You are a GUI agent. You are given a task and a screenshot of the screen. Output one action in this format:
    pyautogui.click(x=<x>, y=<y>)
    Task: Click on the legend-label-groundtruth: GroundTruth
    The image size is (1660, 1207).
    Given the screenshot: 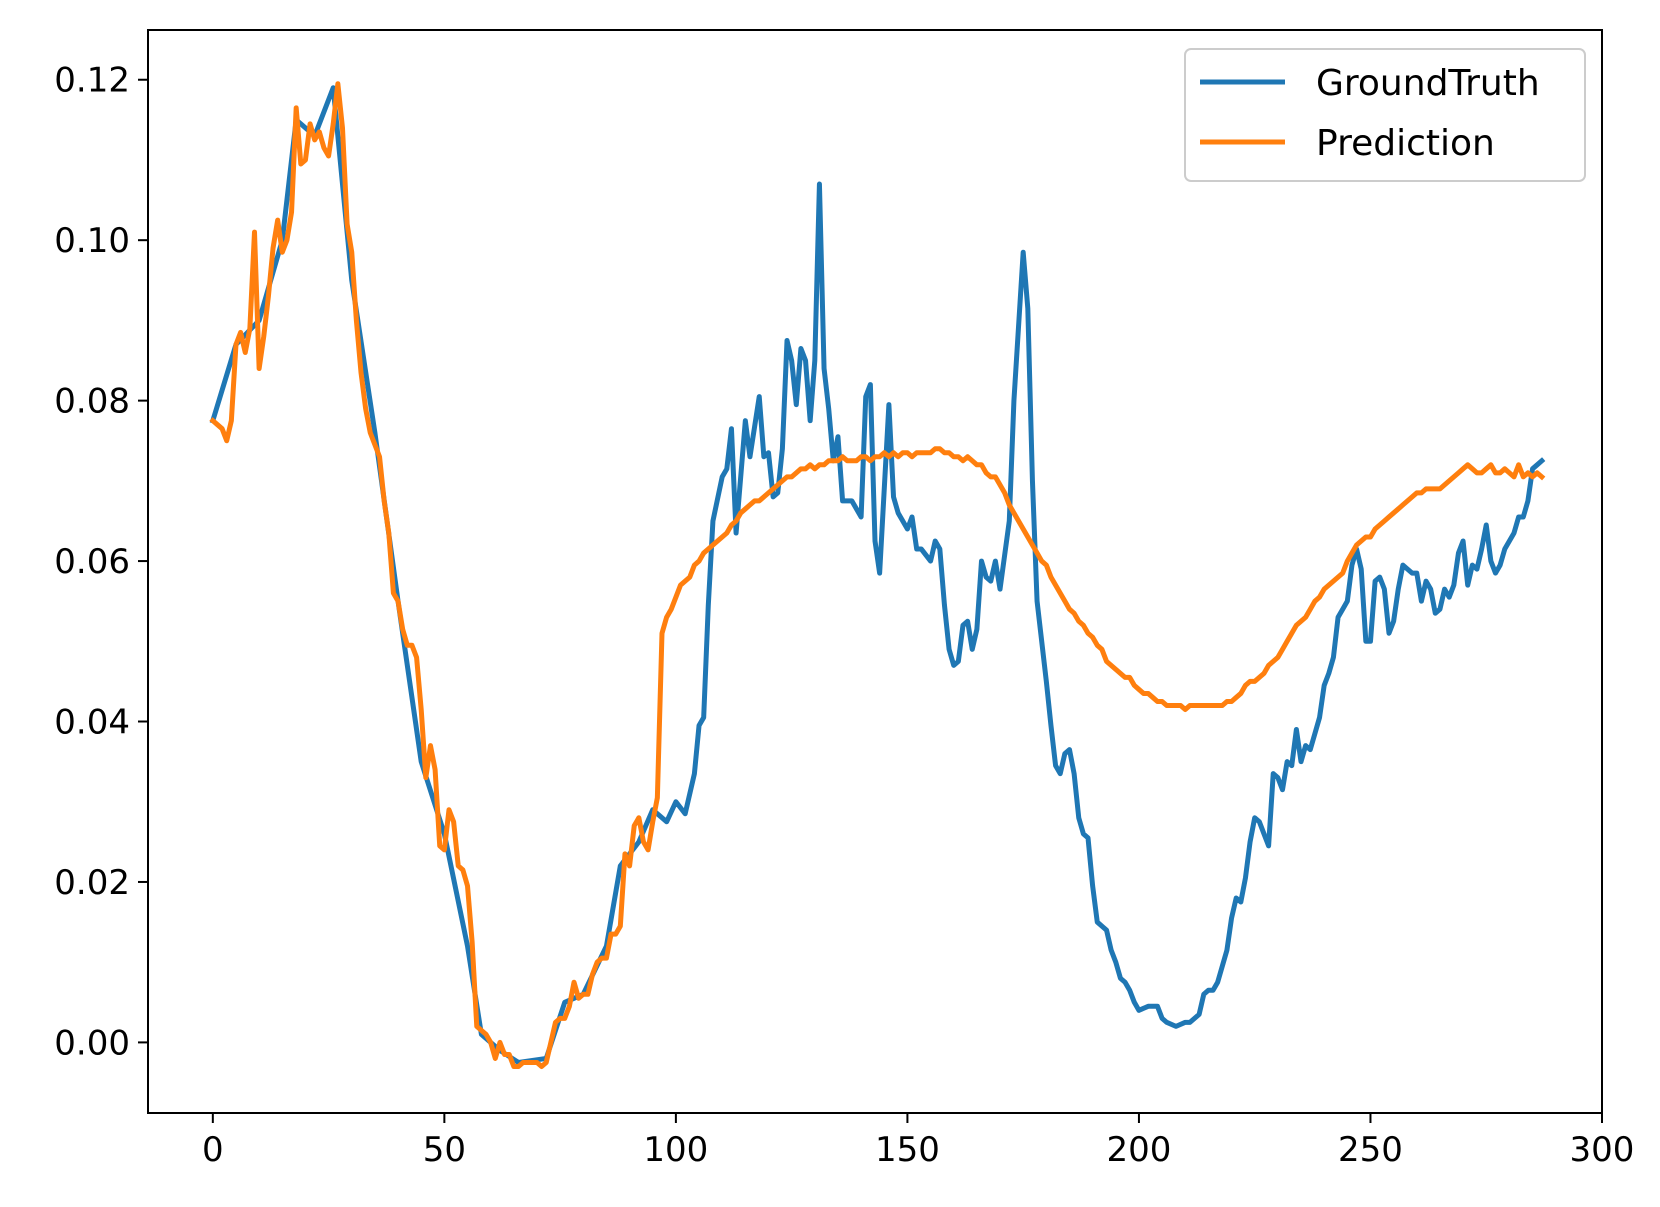 What is the action you would take?
    pyautogui.click(x=1428, y=83)
    